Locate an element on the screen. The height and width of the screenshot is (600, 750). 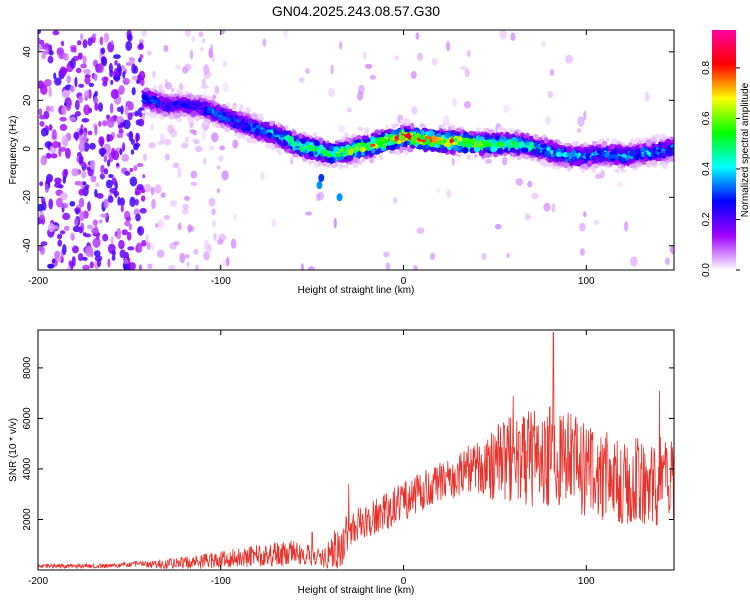
spectrogram-y-tick-label: 0 is located at coordinates (27, 149).